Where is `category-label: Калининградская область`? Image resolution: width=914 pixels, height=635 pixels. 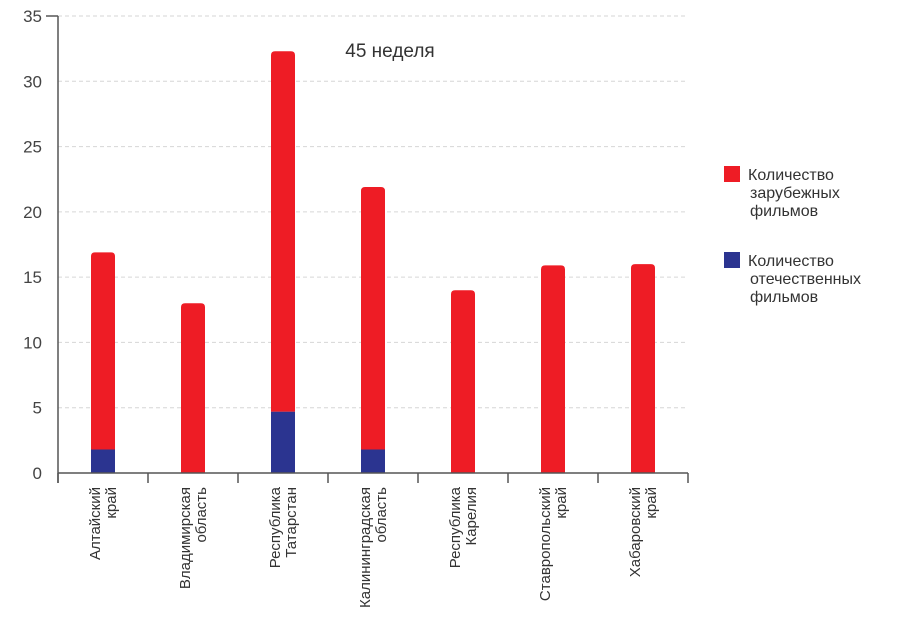
category-label: Калининградская область is located at coordinates (373, 547).